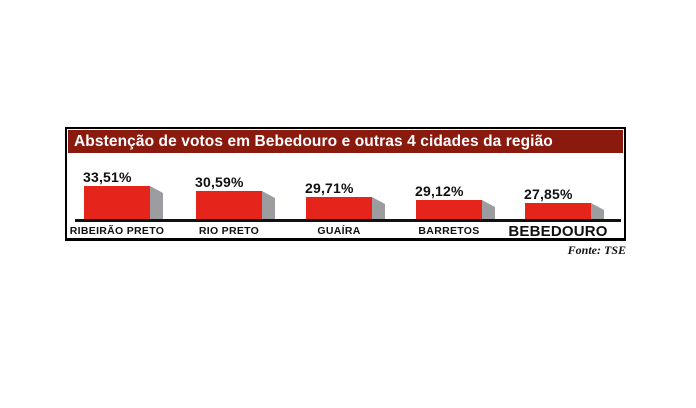 This screenshot has width=696, height=408. I want to click on x-axis-label-ribeirao-preto: RIBEIRÃO PRETO, so click(117, 231).